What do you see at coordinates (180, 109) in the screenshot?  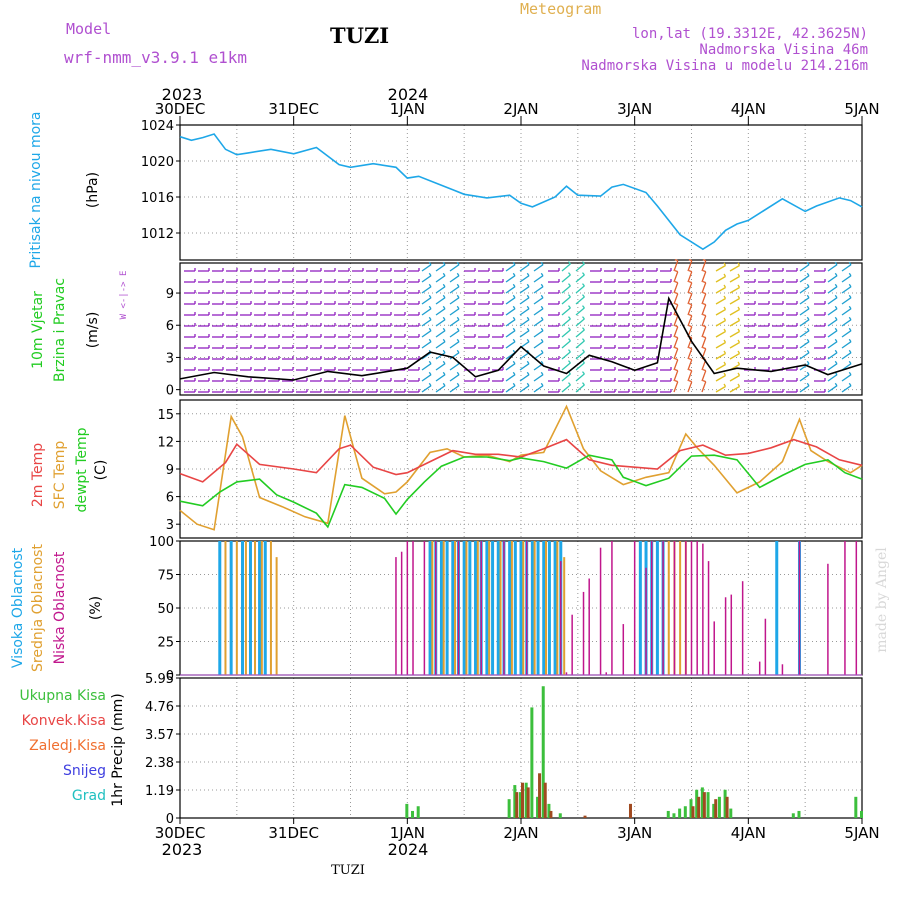 I see `day-label-top: 30DEC` at bounding box center [180, 109].